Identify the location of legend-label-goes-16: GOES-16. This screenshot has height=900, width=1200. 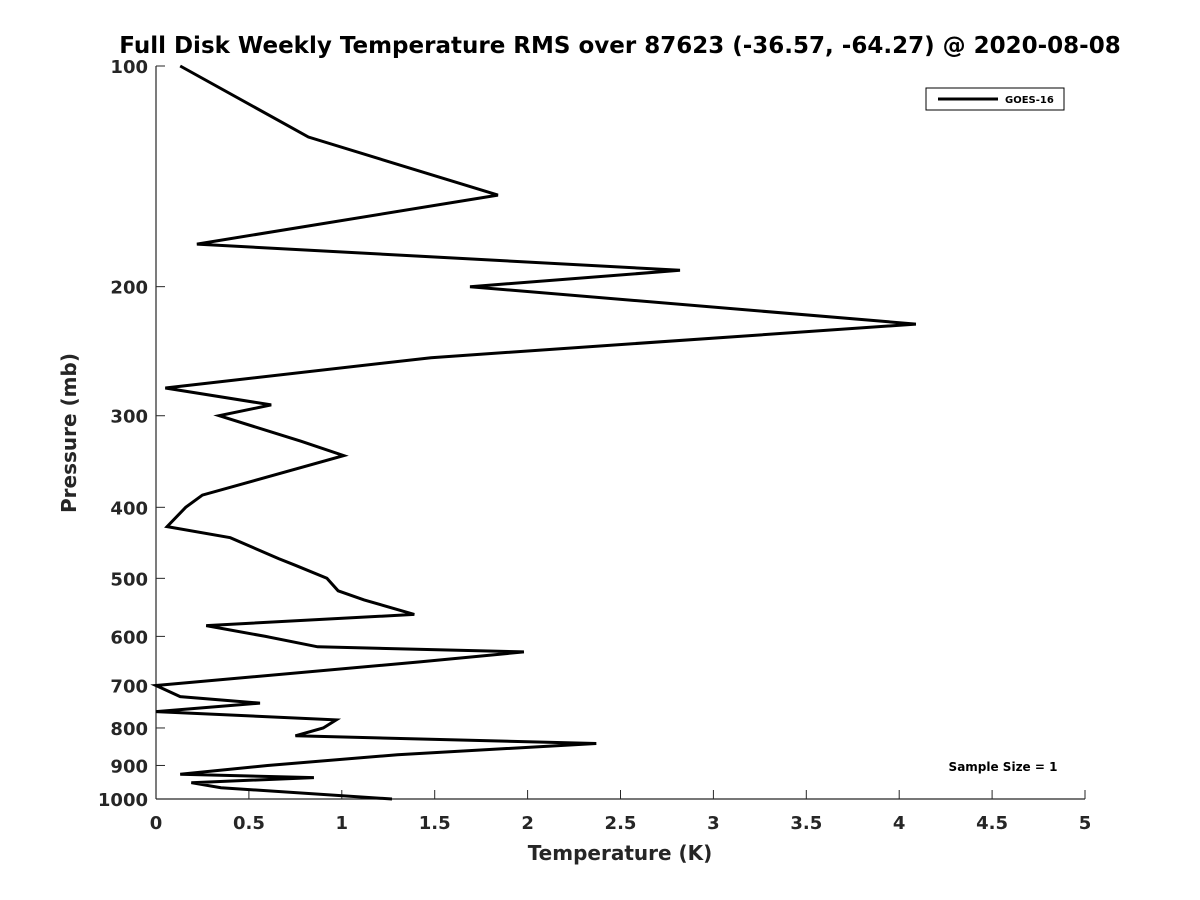
(1029, 100).